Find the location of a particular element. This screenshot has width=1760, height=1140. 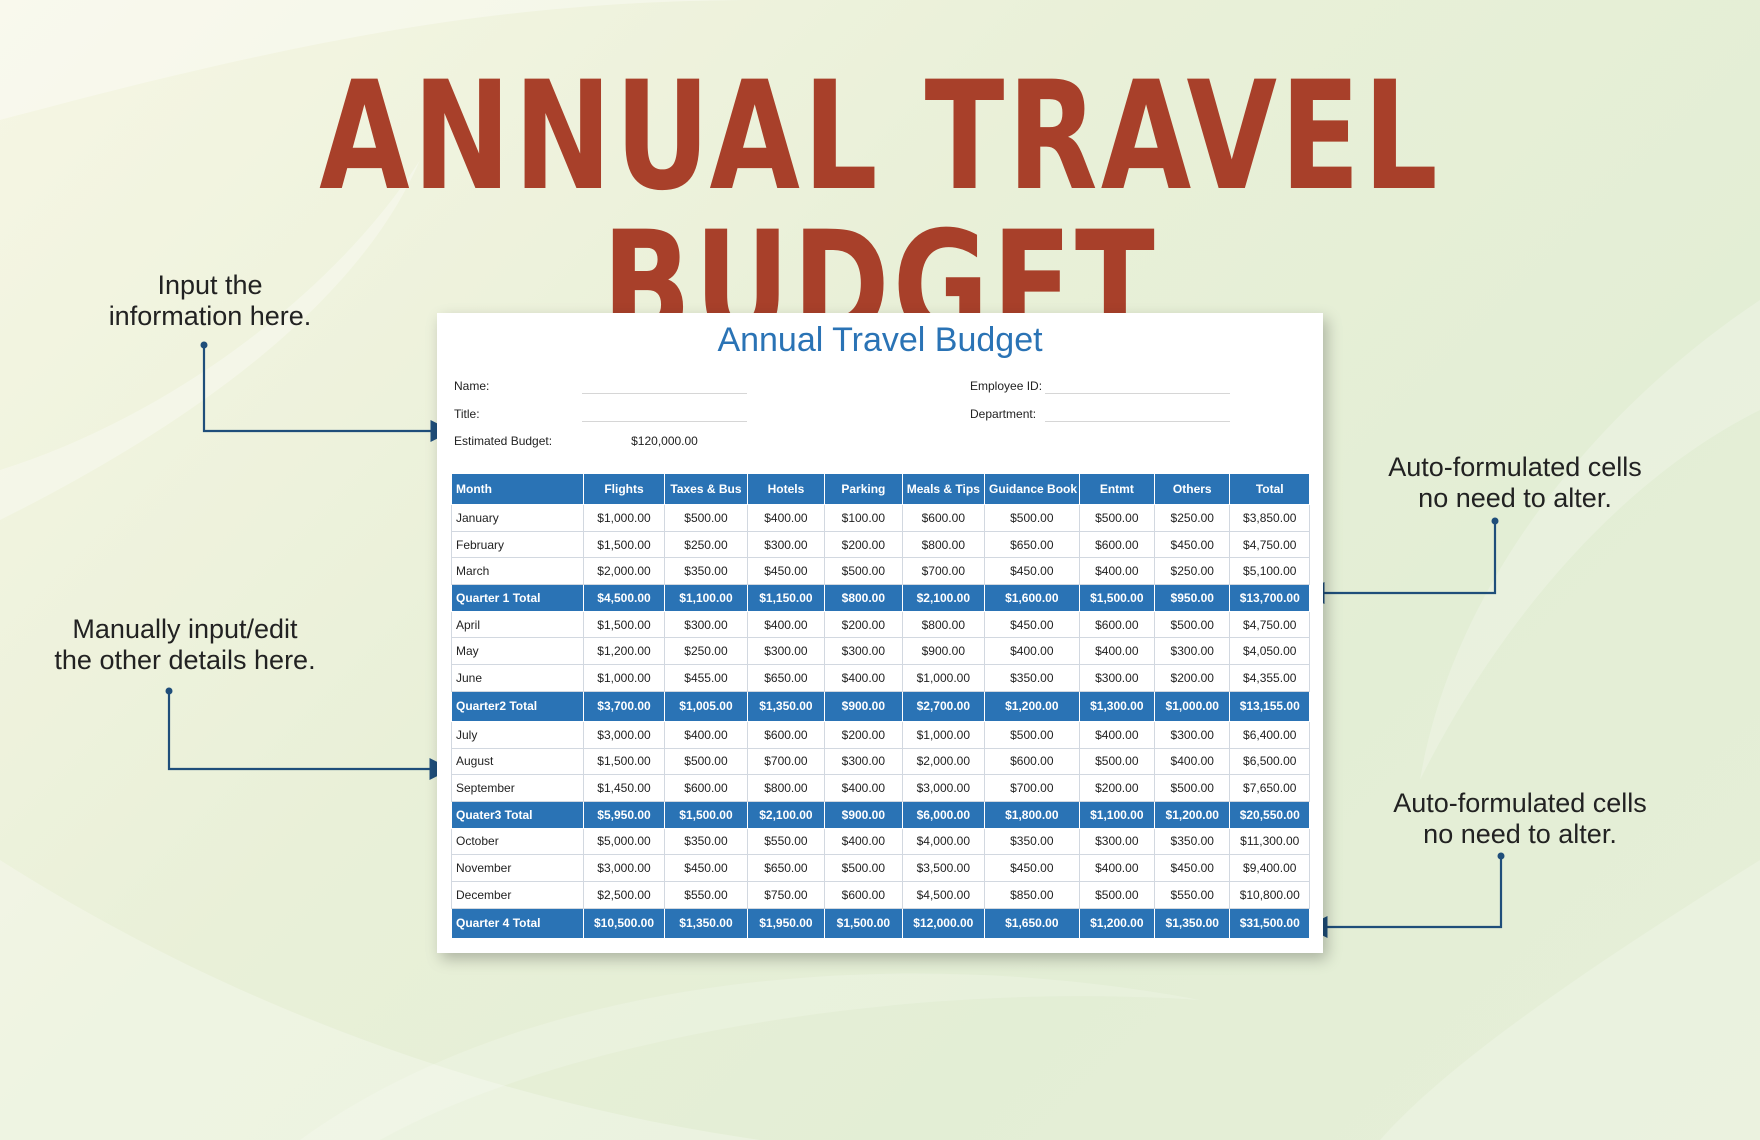

expense-cell: $455.00 is located at coordinates (706, 678).